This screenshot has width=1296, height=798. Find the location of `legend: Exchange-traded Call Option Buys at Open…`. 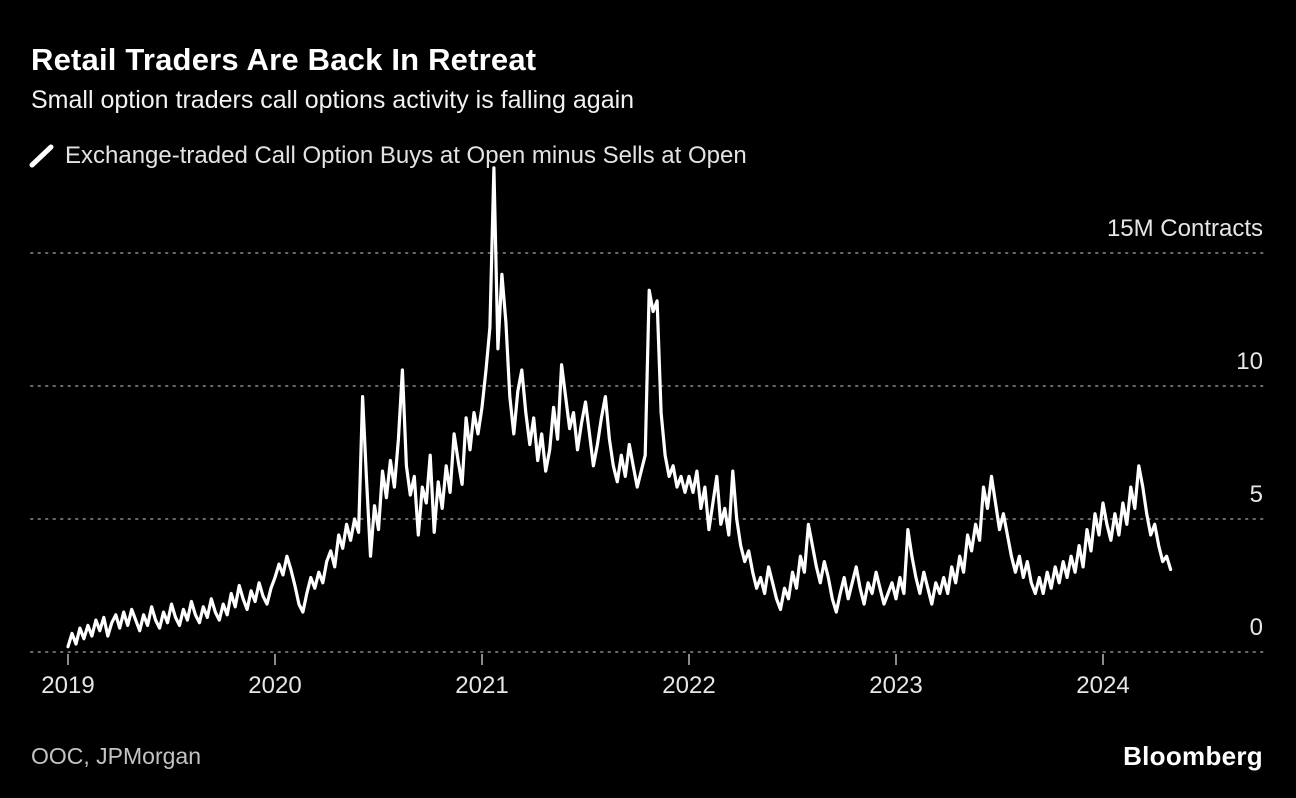

legend: Exchange-traded Call Option Buys at Open… is located at coordinates (388, 156).